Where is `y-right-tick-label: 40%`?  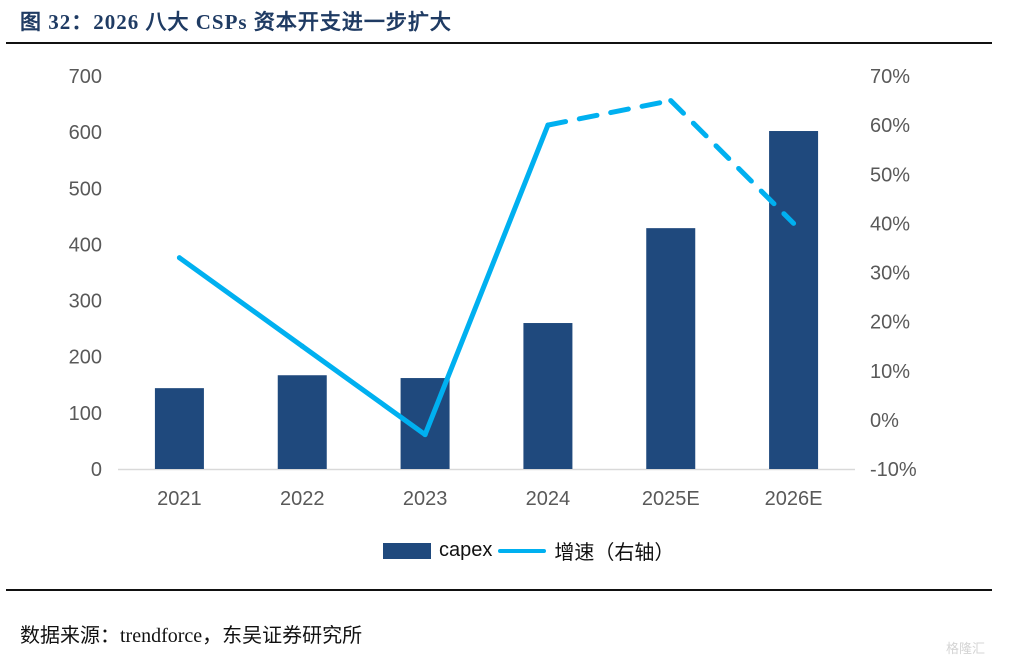
y-right-tick-label: 40% is located at coordinates (890, 224).